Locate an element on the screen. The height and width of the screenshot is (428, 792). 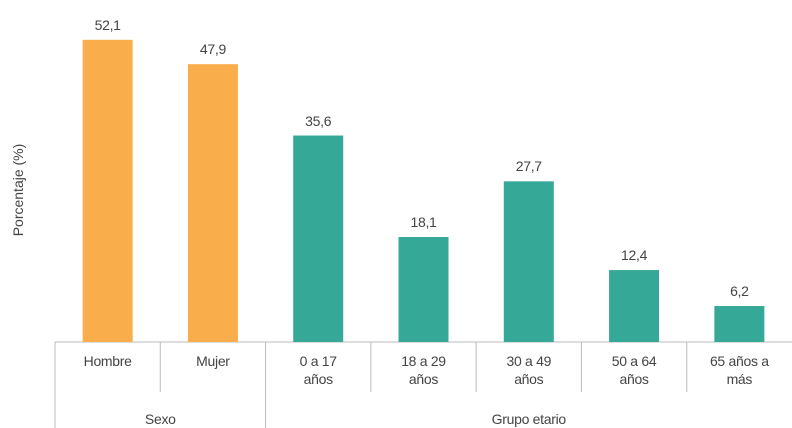
value-label: 52,1 is located at coordinates (107, 24).